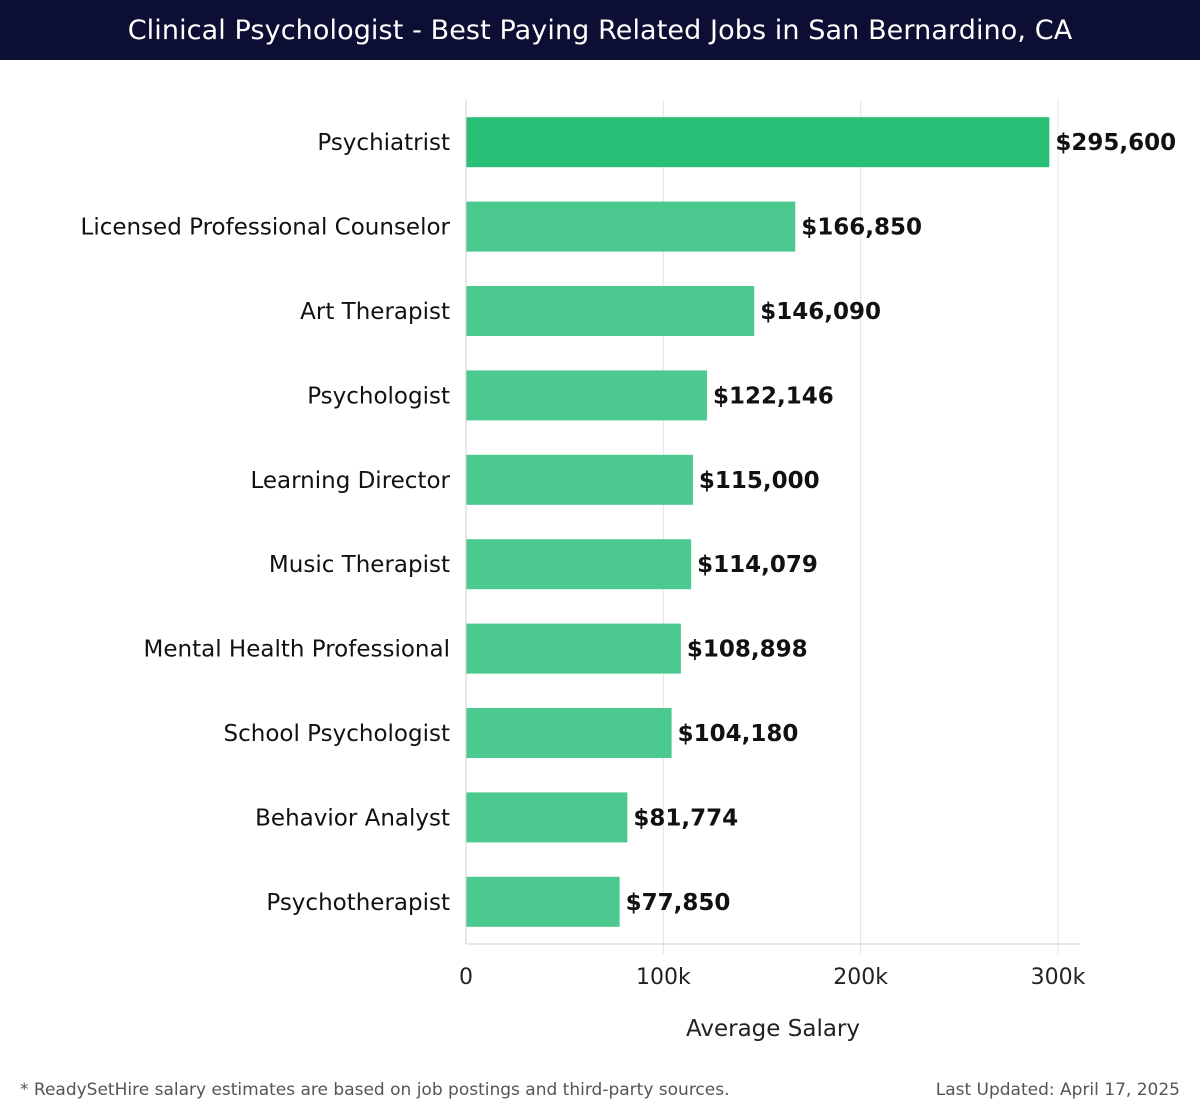  I want to click on category-label: Psychiatrist, so click(383, 143).